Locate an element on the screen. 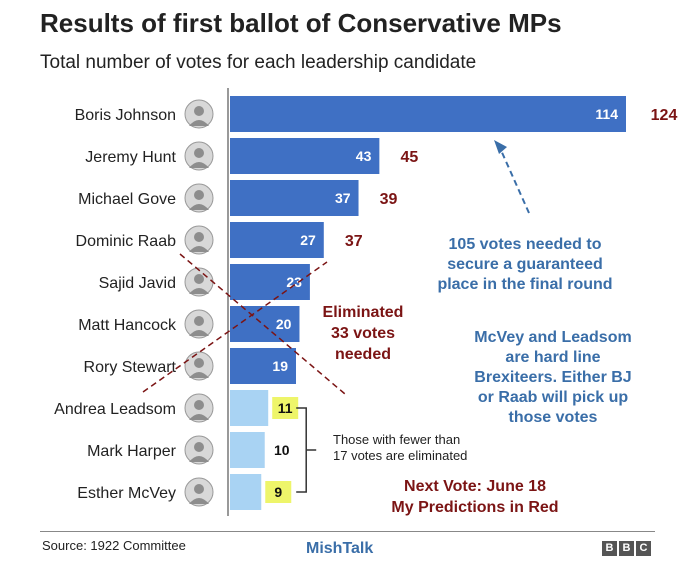 Image resolution: width=696 pixels, height=573 pixels. votes-needed-line: secure a guaranteed is located at coordinates (525, 264).